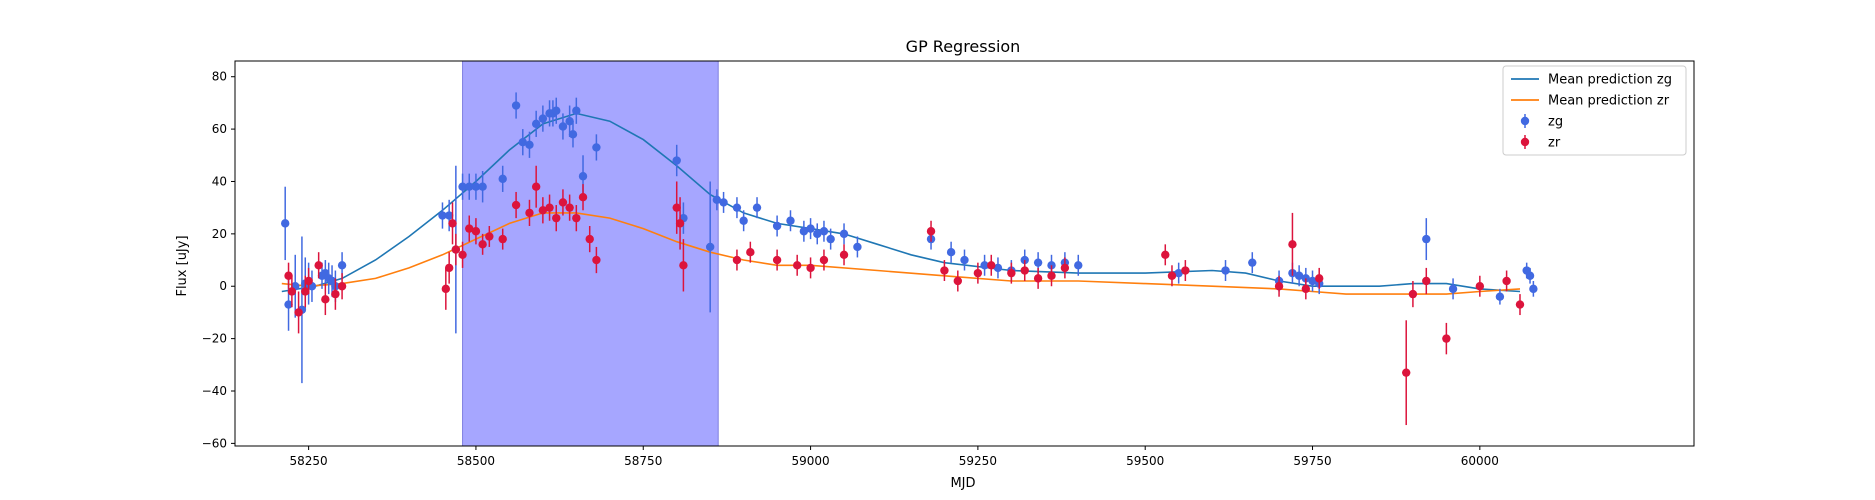  Describe the element at coordinates (1594, 110) in the screenshot. I see `legend: Mean prediction zg Mean prediction zr zg zr` at that location.